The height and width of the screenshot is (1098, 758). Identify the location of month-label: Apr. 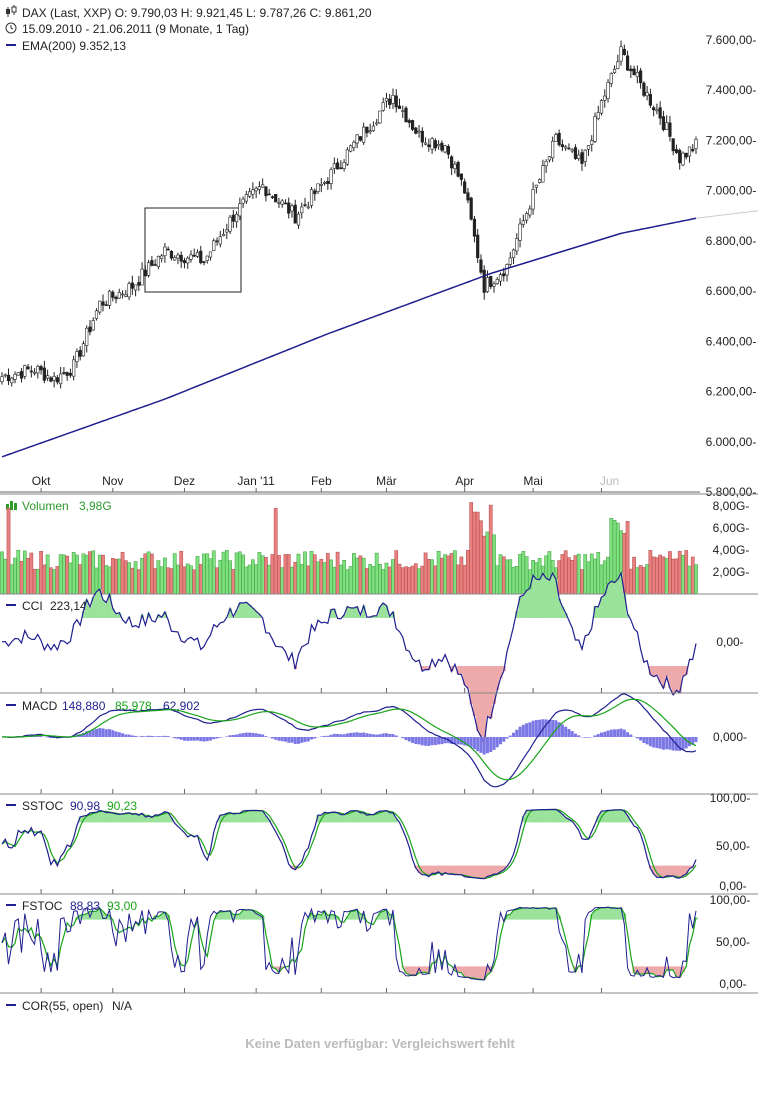
(464, 481).